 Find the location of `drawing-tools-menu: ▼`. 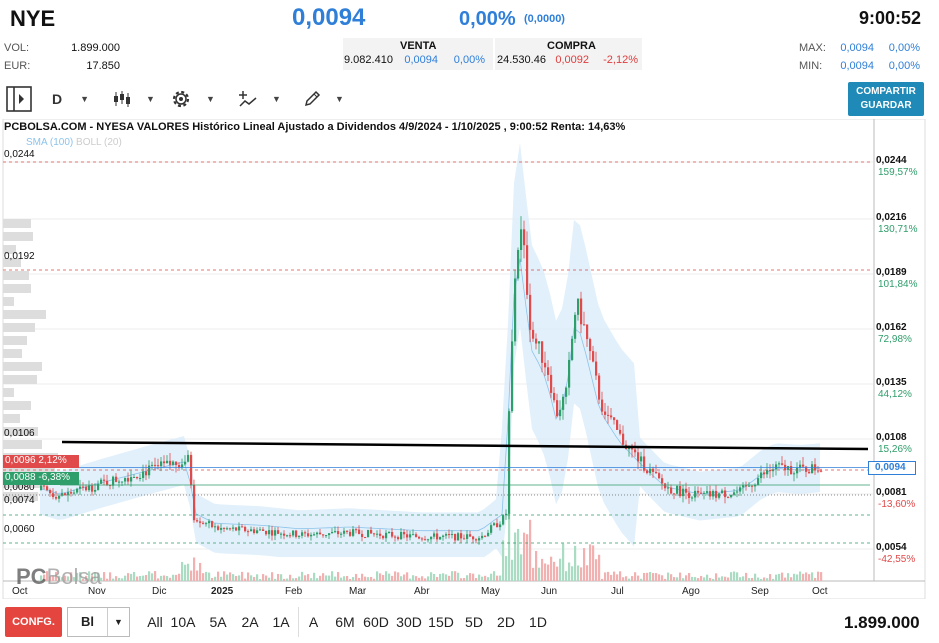

drawing-tools-menu: ▼ is located at coordinates (323, 99).